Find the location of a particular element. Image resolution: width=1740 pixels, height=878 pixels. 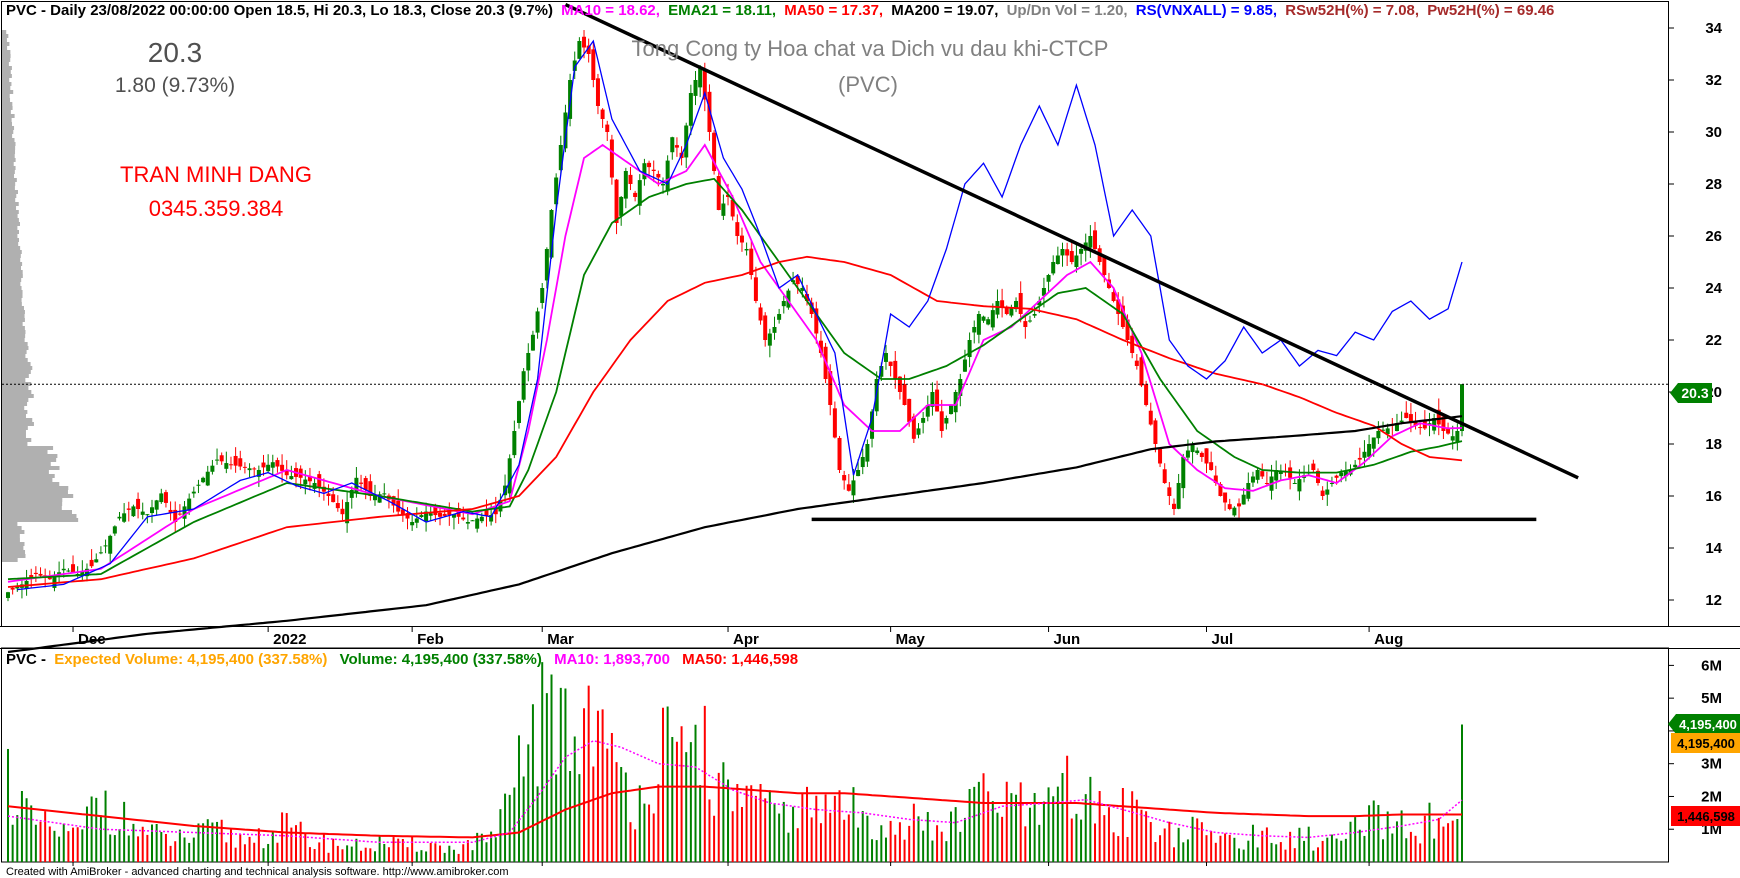

volume-ma-lines is located at coordinates (735, 792).